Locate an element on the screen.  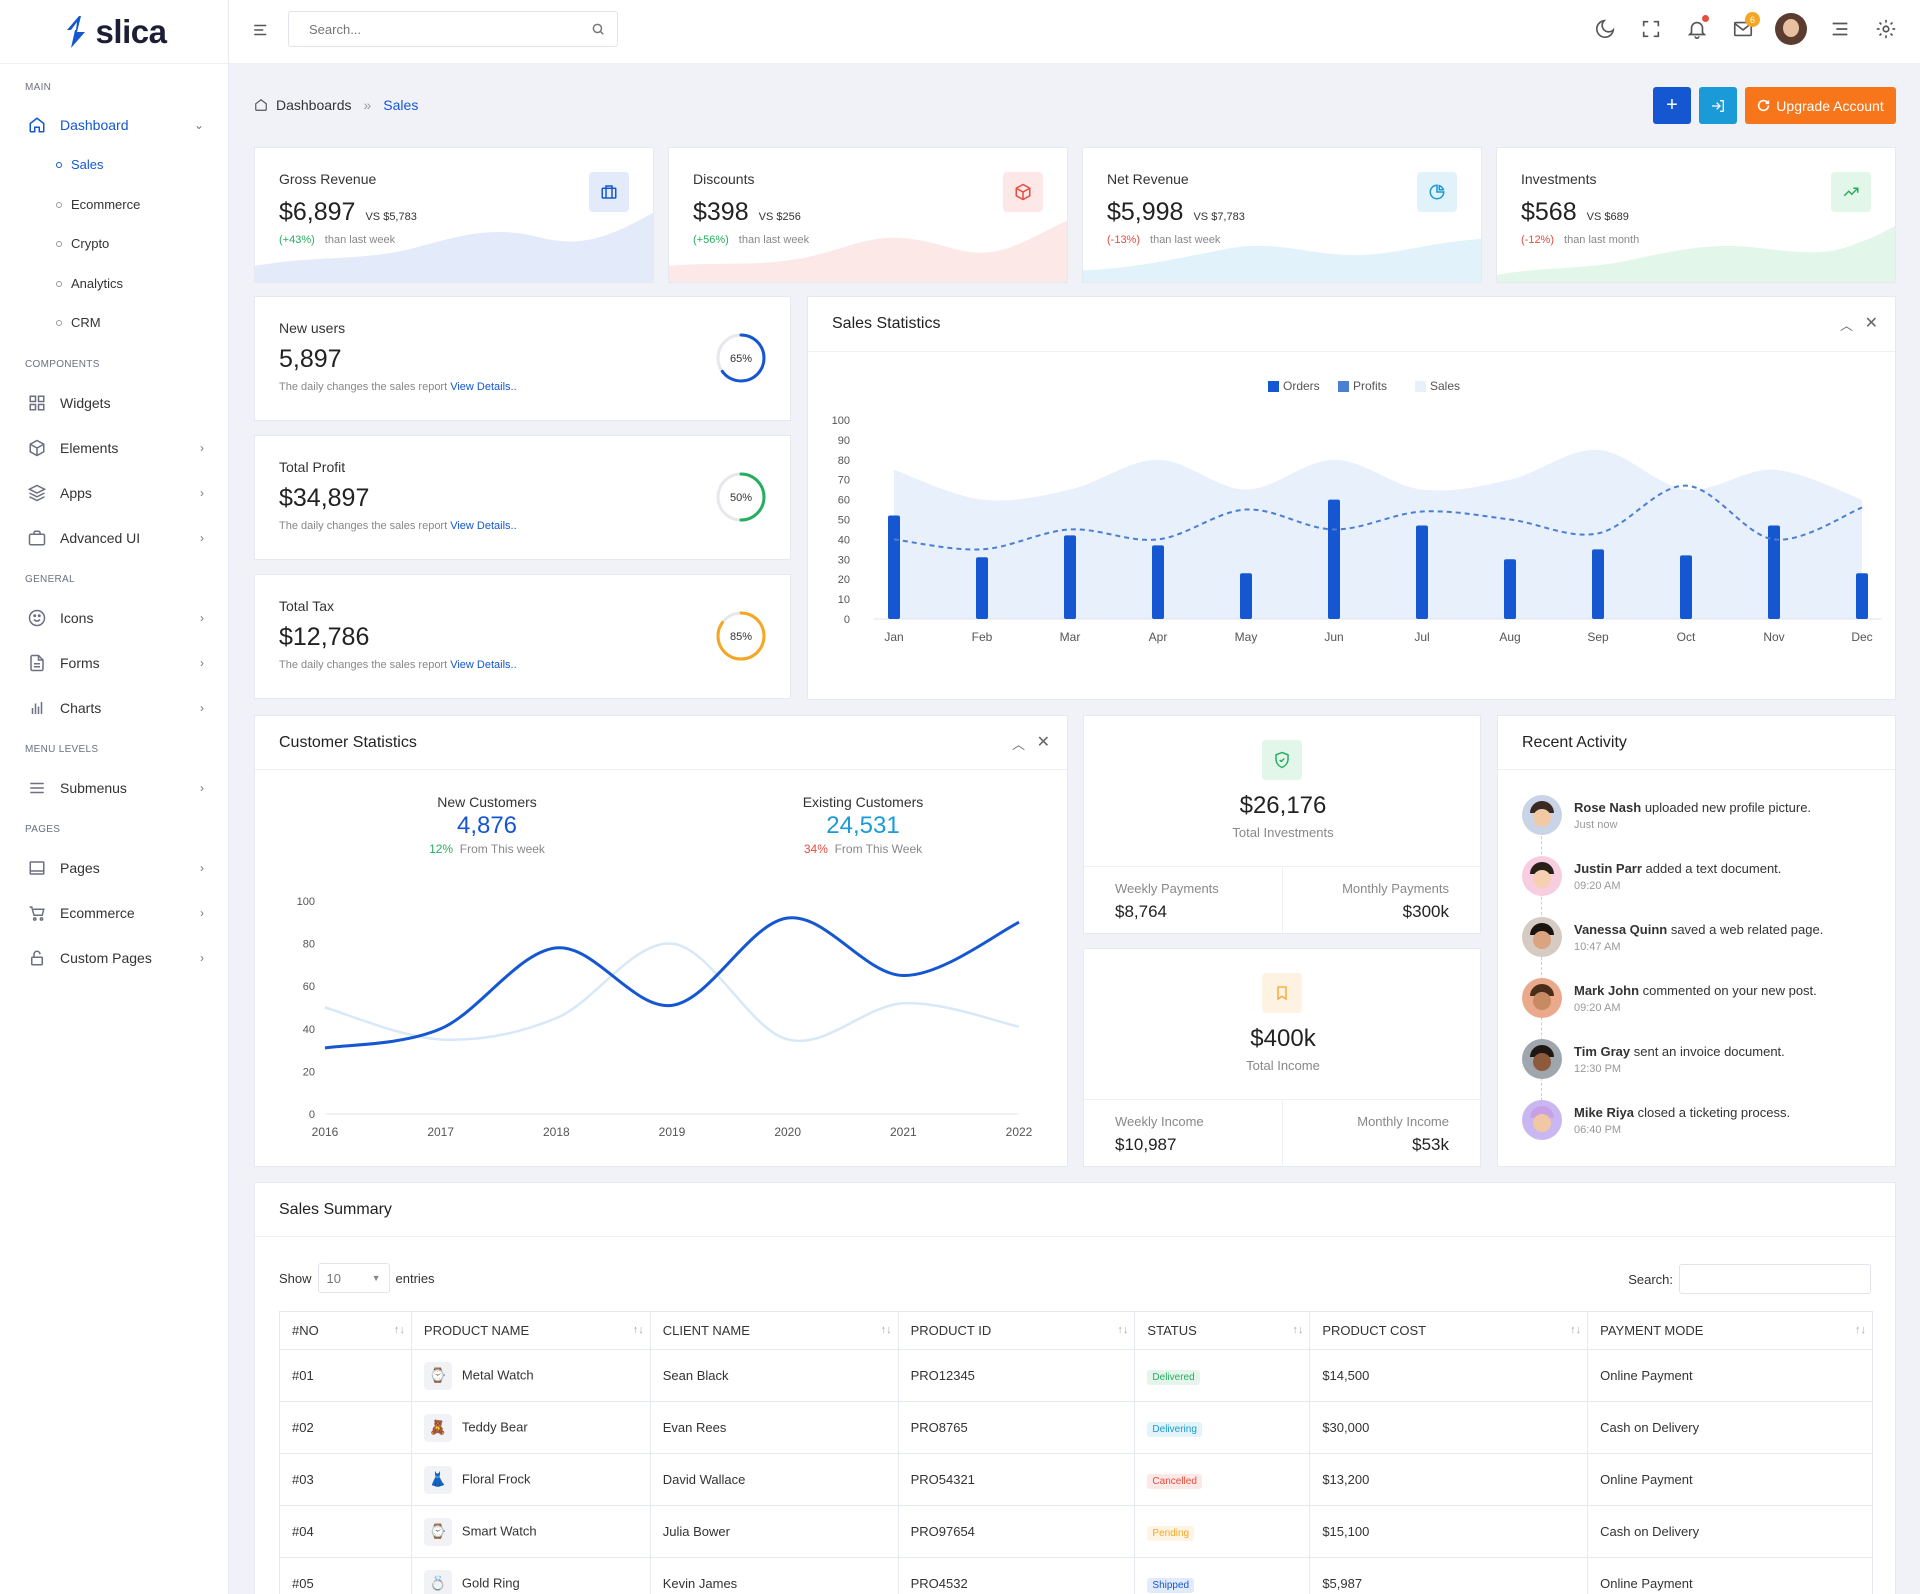
sidebar-item-label: Forms is located at coordinates (80, 663).